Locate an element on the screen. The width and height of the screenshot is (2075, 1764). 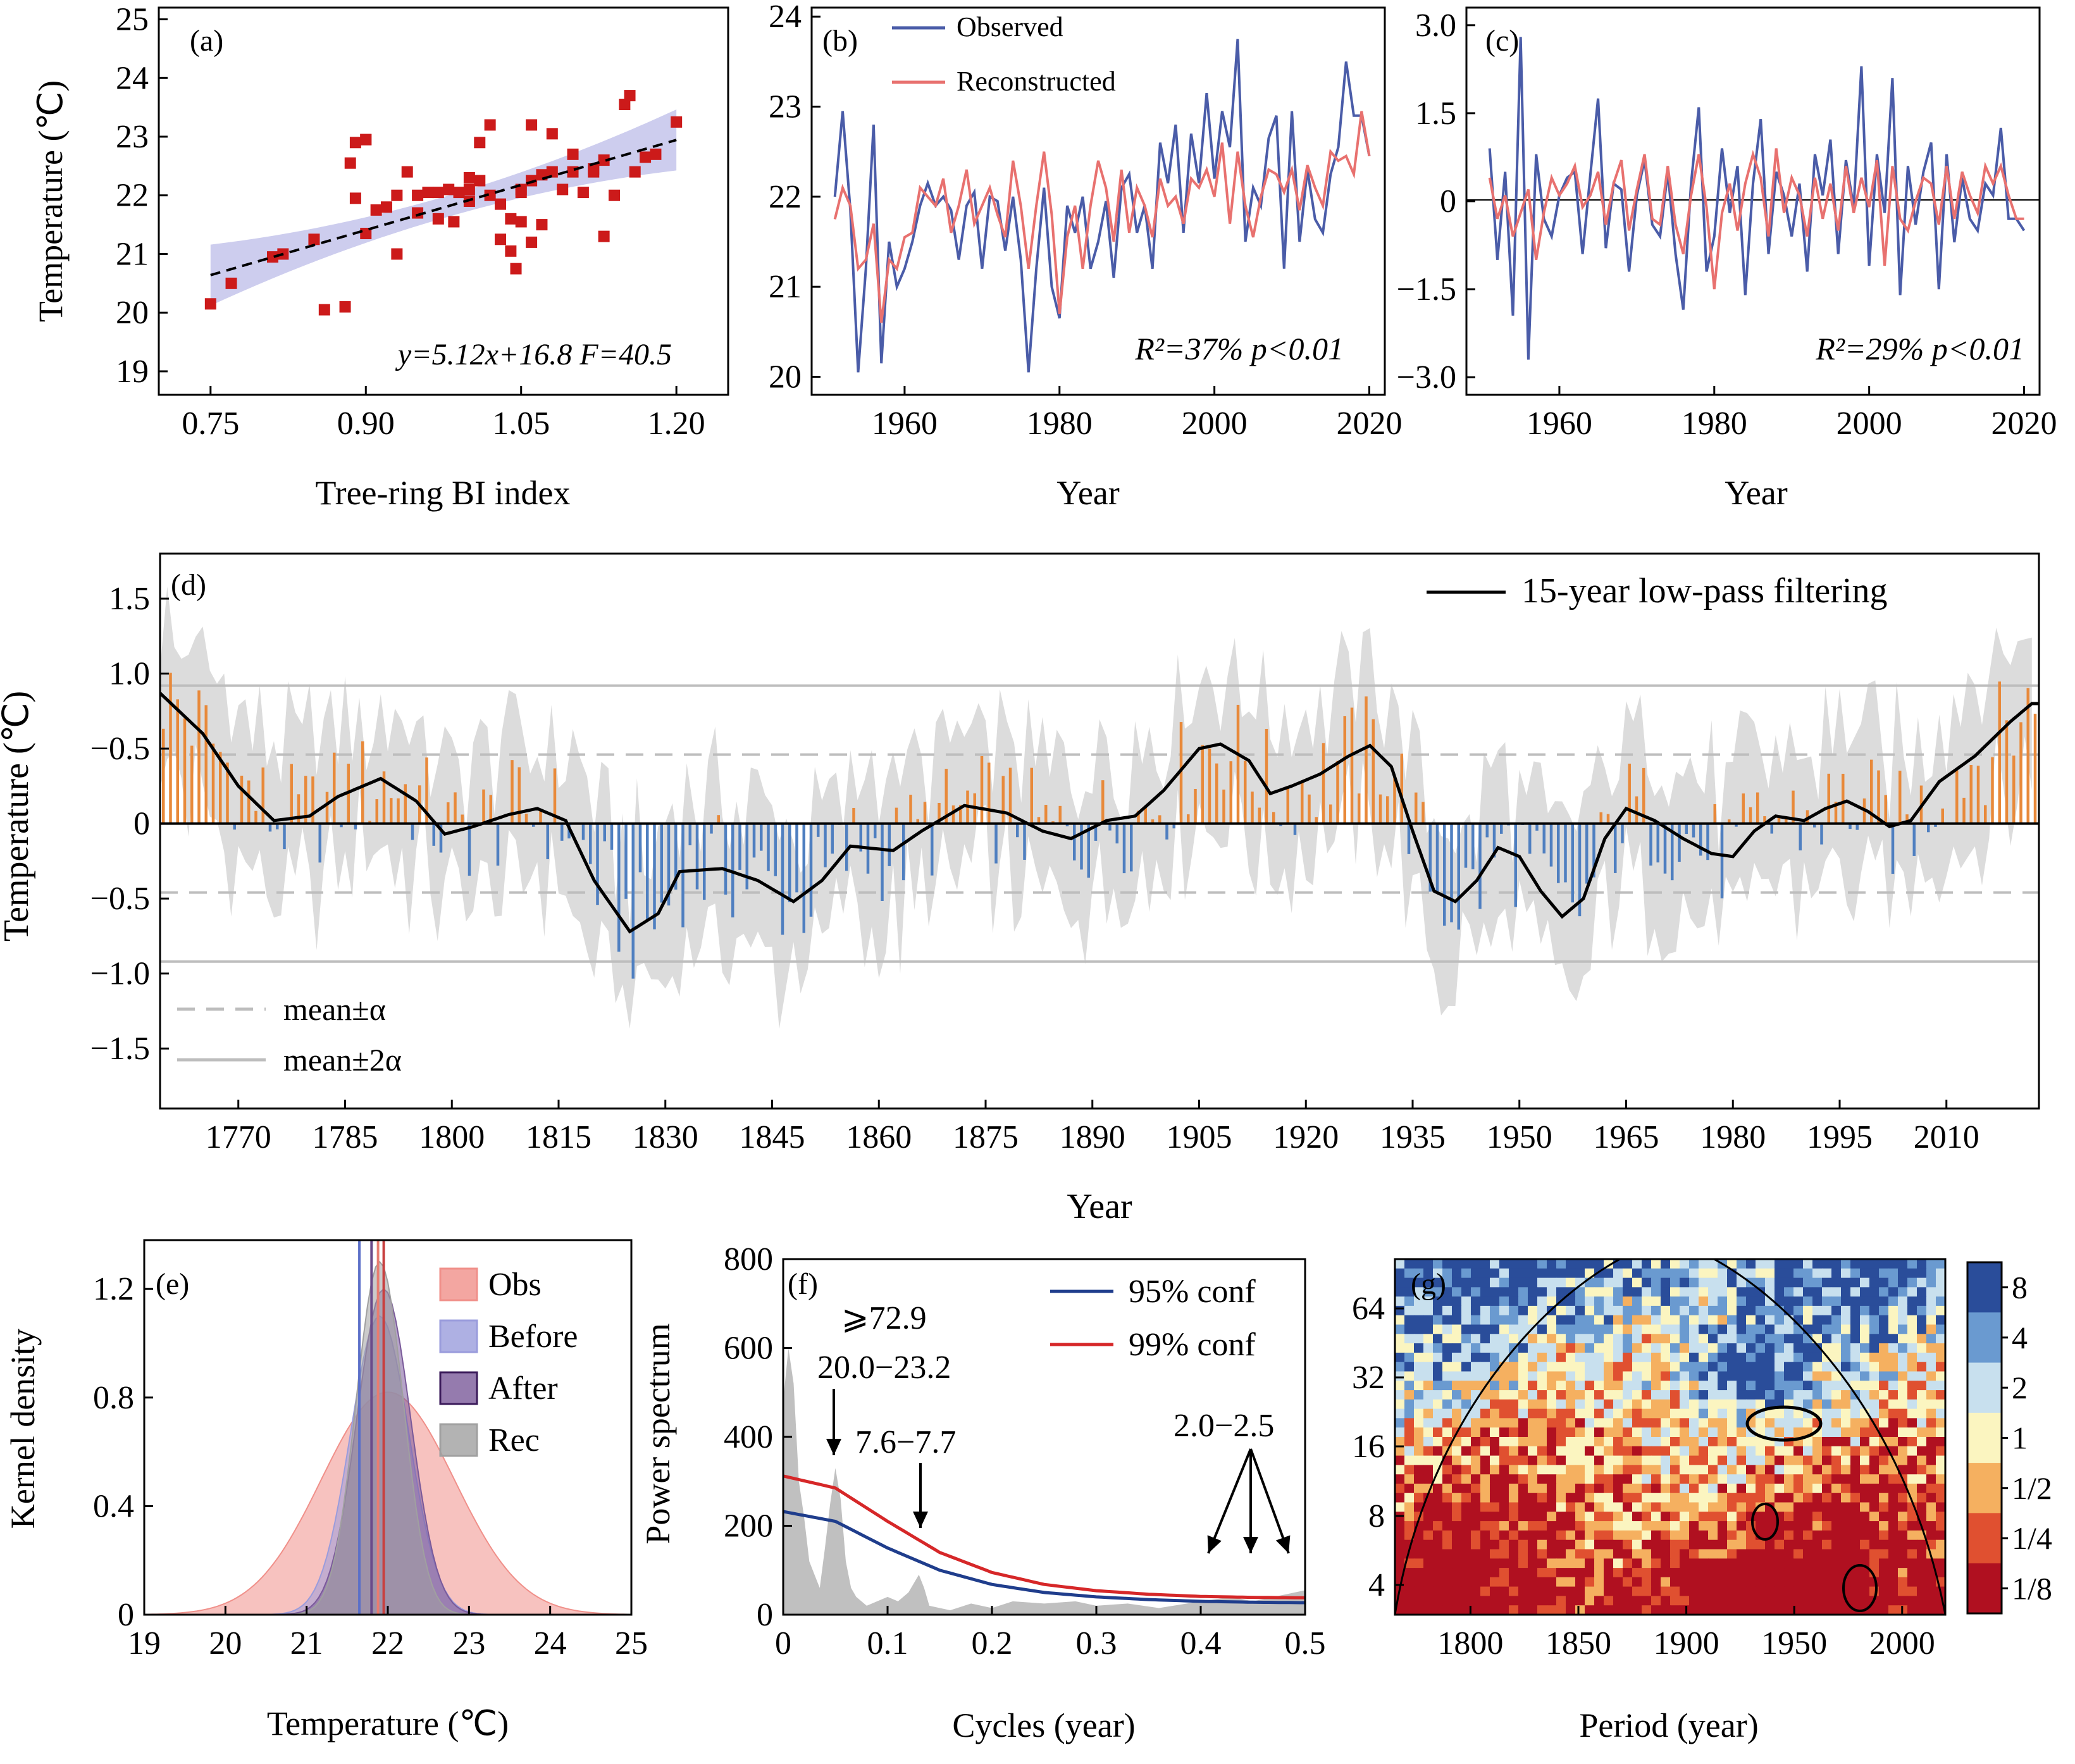
panel-e-y-tick-label: 0 is located at coordinates (126, 1615).